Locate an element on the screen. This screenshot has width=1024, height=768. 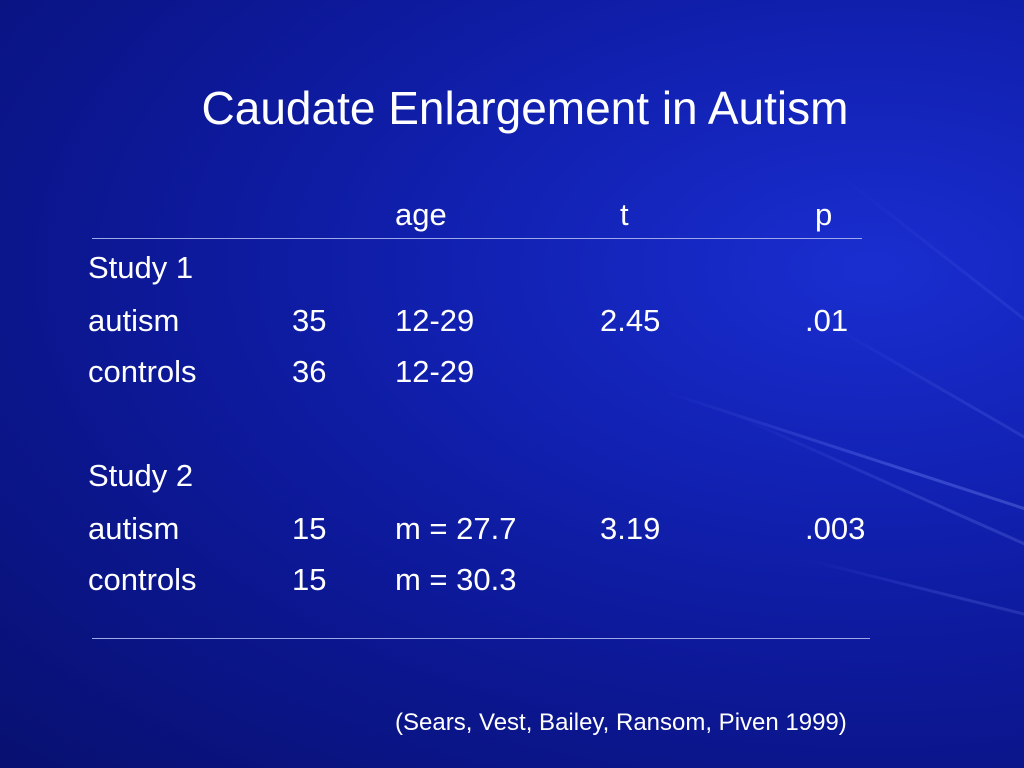
slide-title: Caudate Enlargement in Autism is located at coordinates (525, 108).